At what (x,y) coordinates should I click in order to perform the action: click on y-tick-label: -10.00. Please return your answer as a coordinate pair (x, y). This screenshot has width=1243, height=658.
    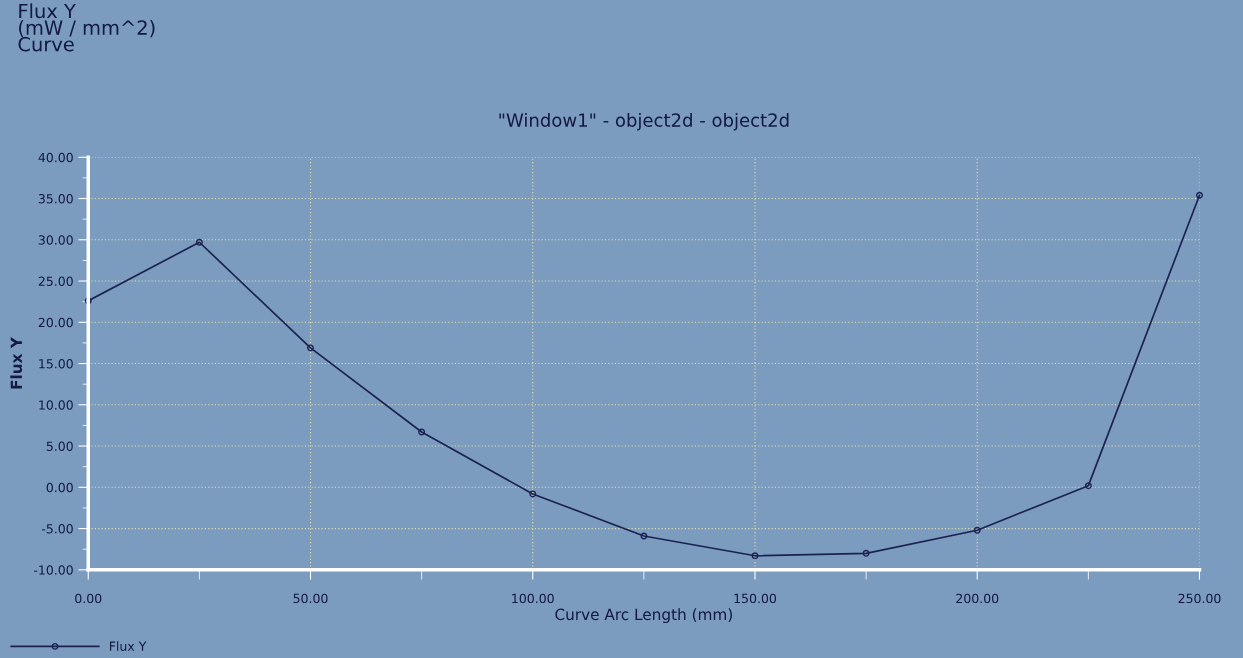
    Looking at the image, I should click on (53, 570).